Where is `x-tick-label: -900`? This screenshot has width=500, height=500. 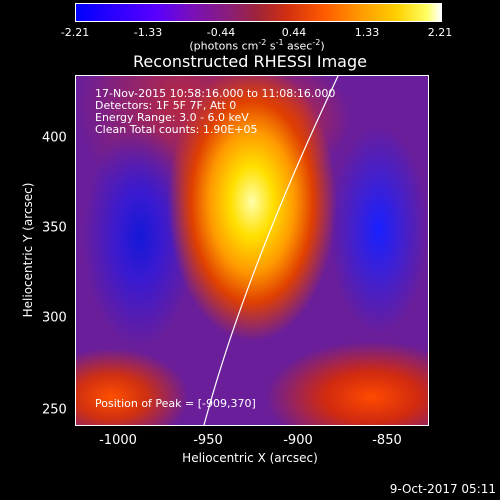
x-tick-label: -900 is located at coordinates (298, 440).